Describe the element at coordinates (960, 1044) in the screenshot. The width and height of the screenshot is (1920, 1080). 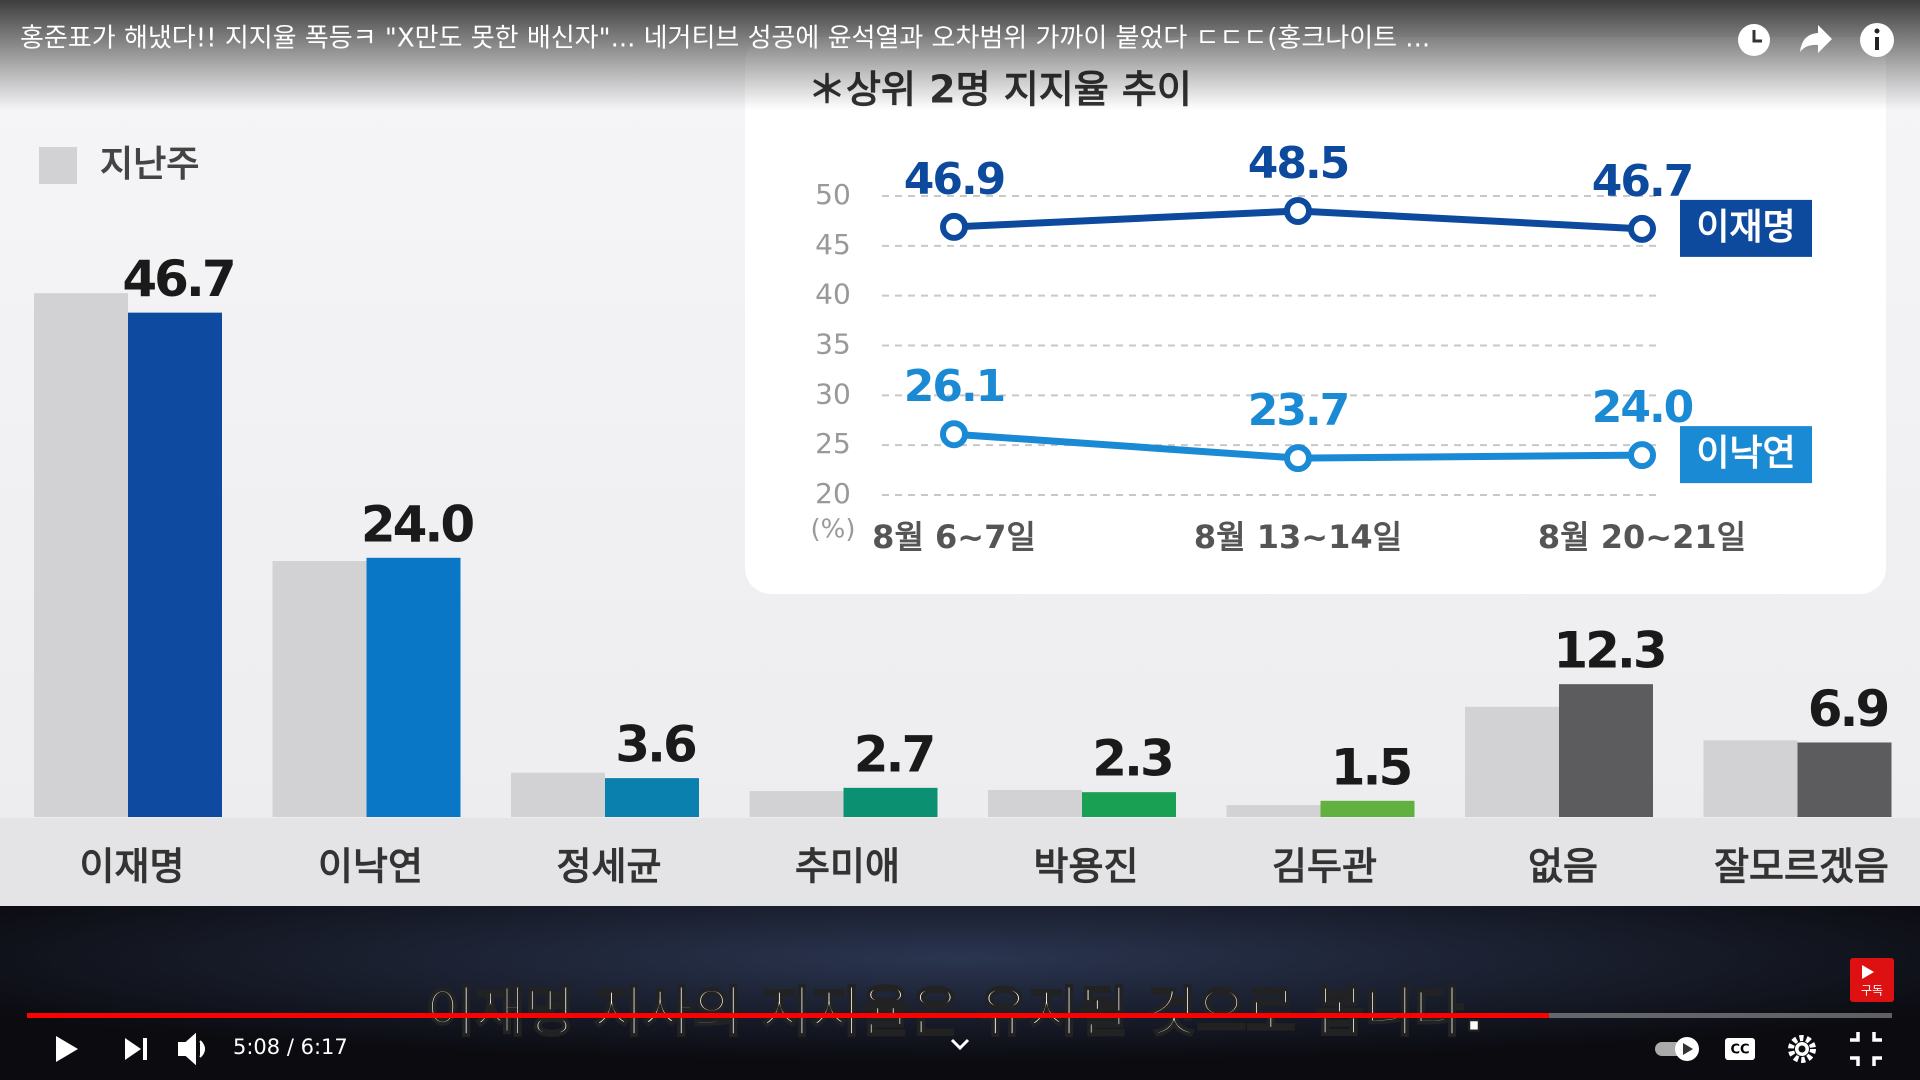
I see `chapter-chevron` at that location.